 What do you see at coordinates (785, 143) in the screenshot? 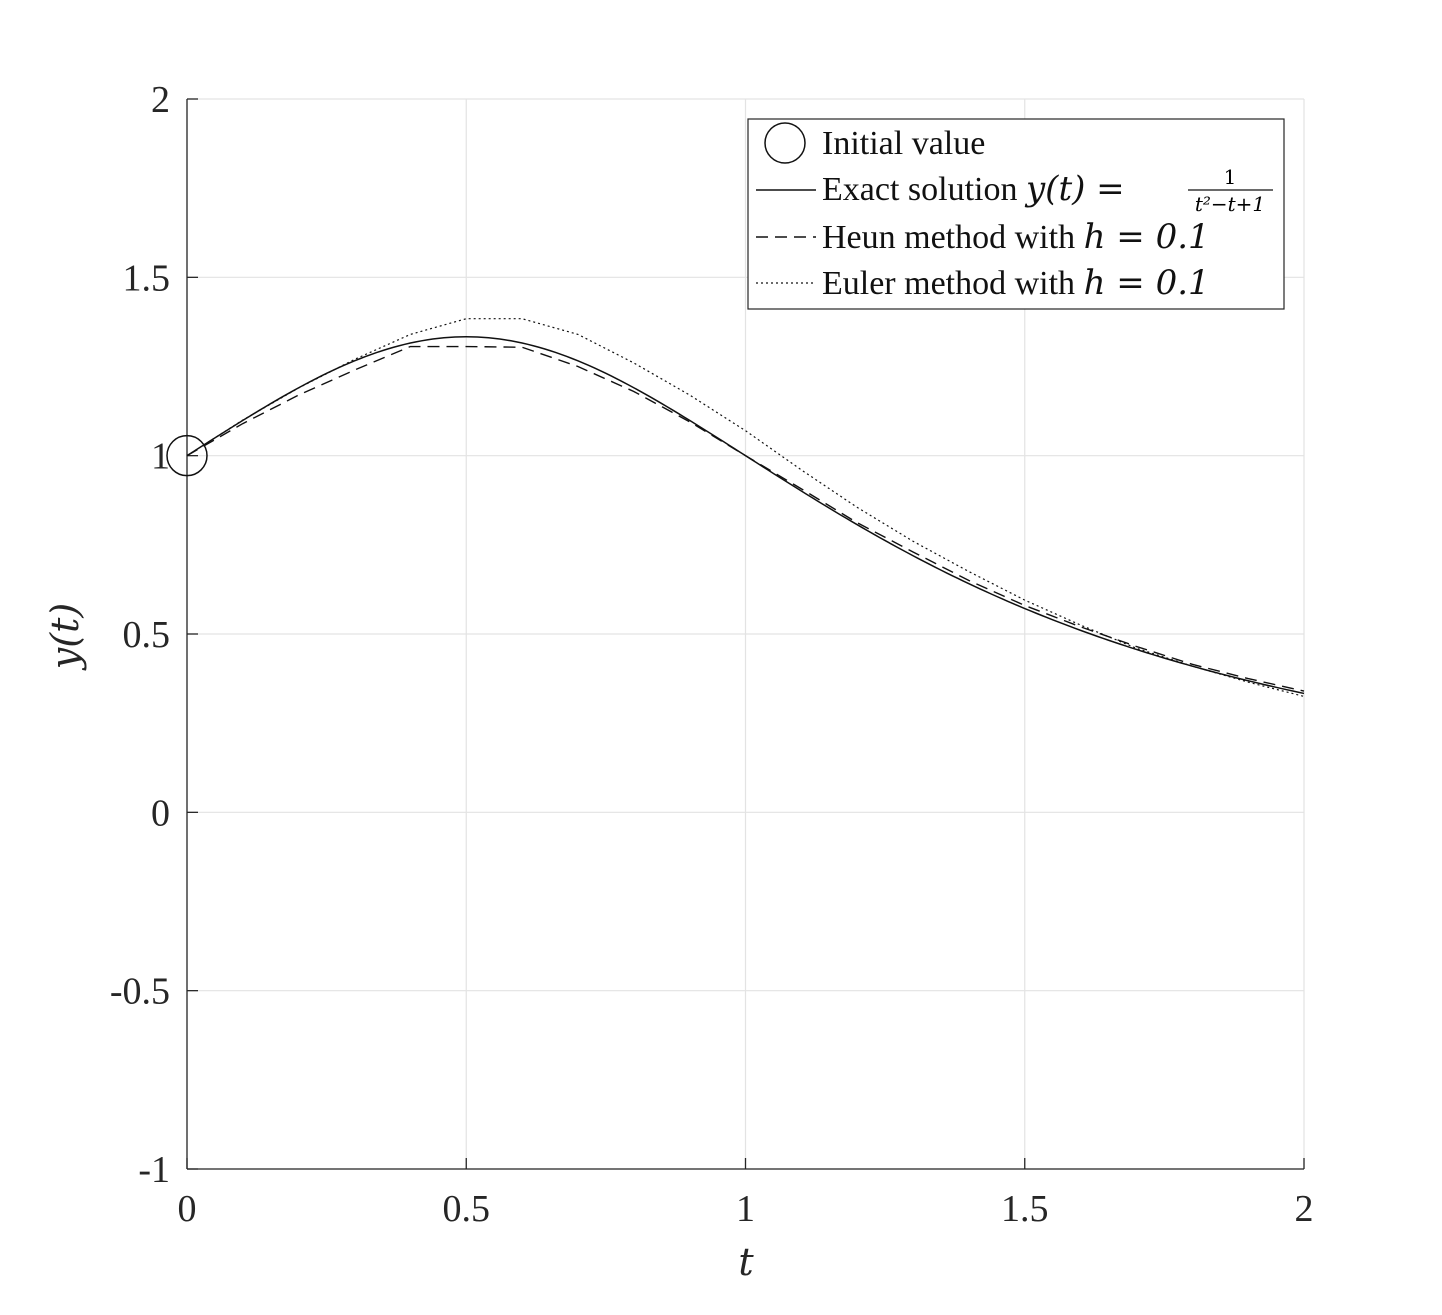
I see `legend-initial-marker` at bounding box center [785, 143].